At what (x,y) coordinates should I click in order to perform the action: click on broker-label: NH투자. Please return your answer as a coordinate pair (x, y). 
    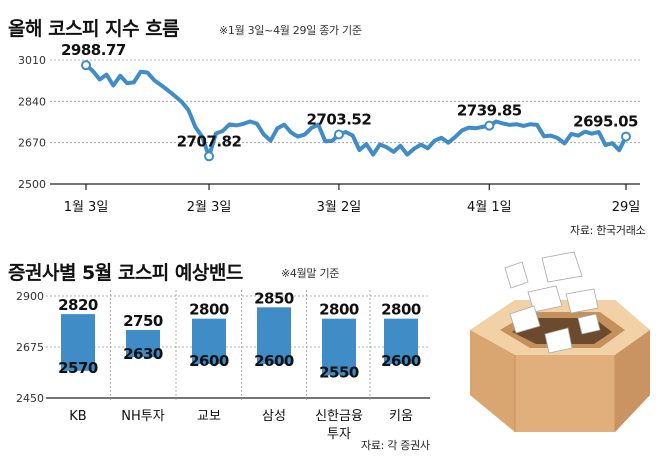
    Looking at the image, I should click on (142, 416).